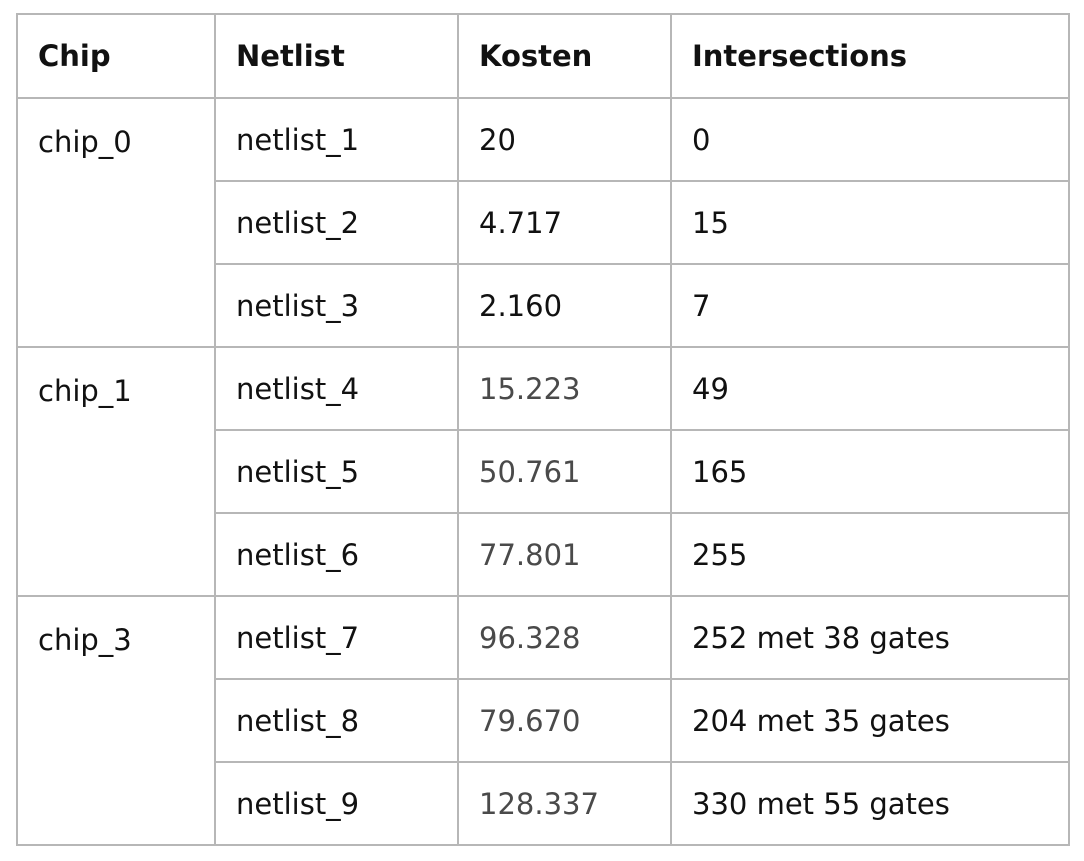  What do you see at coordinates (336, 139) in the screenshot?
I see `netlist-cell: netlist_1` at bounding box center [336, 139].